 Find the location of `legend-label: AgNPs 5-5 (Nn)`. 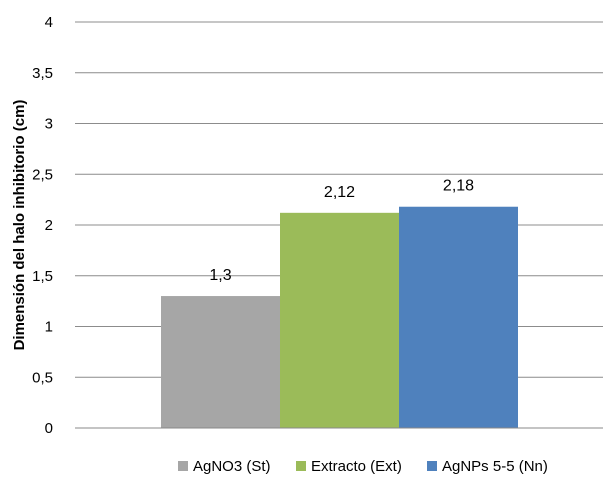

legend-label: AgNPs 5-5 (Nn) is located at coordinates (495, 466).